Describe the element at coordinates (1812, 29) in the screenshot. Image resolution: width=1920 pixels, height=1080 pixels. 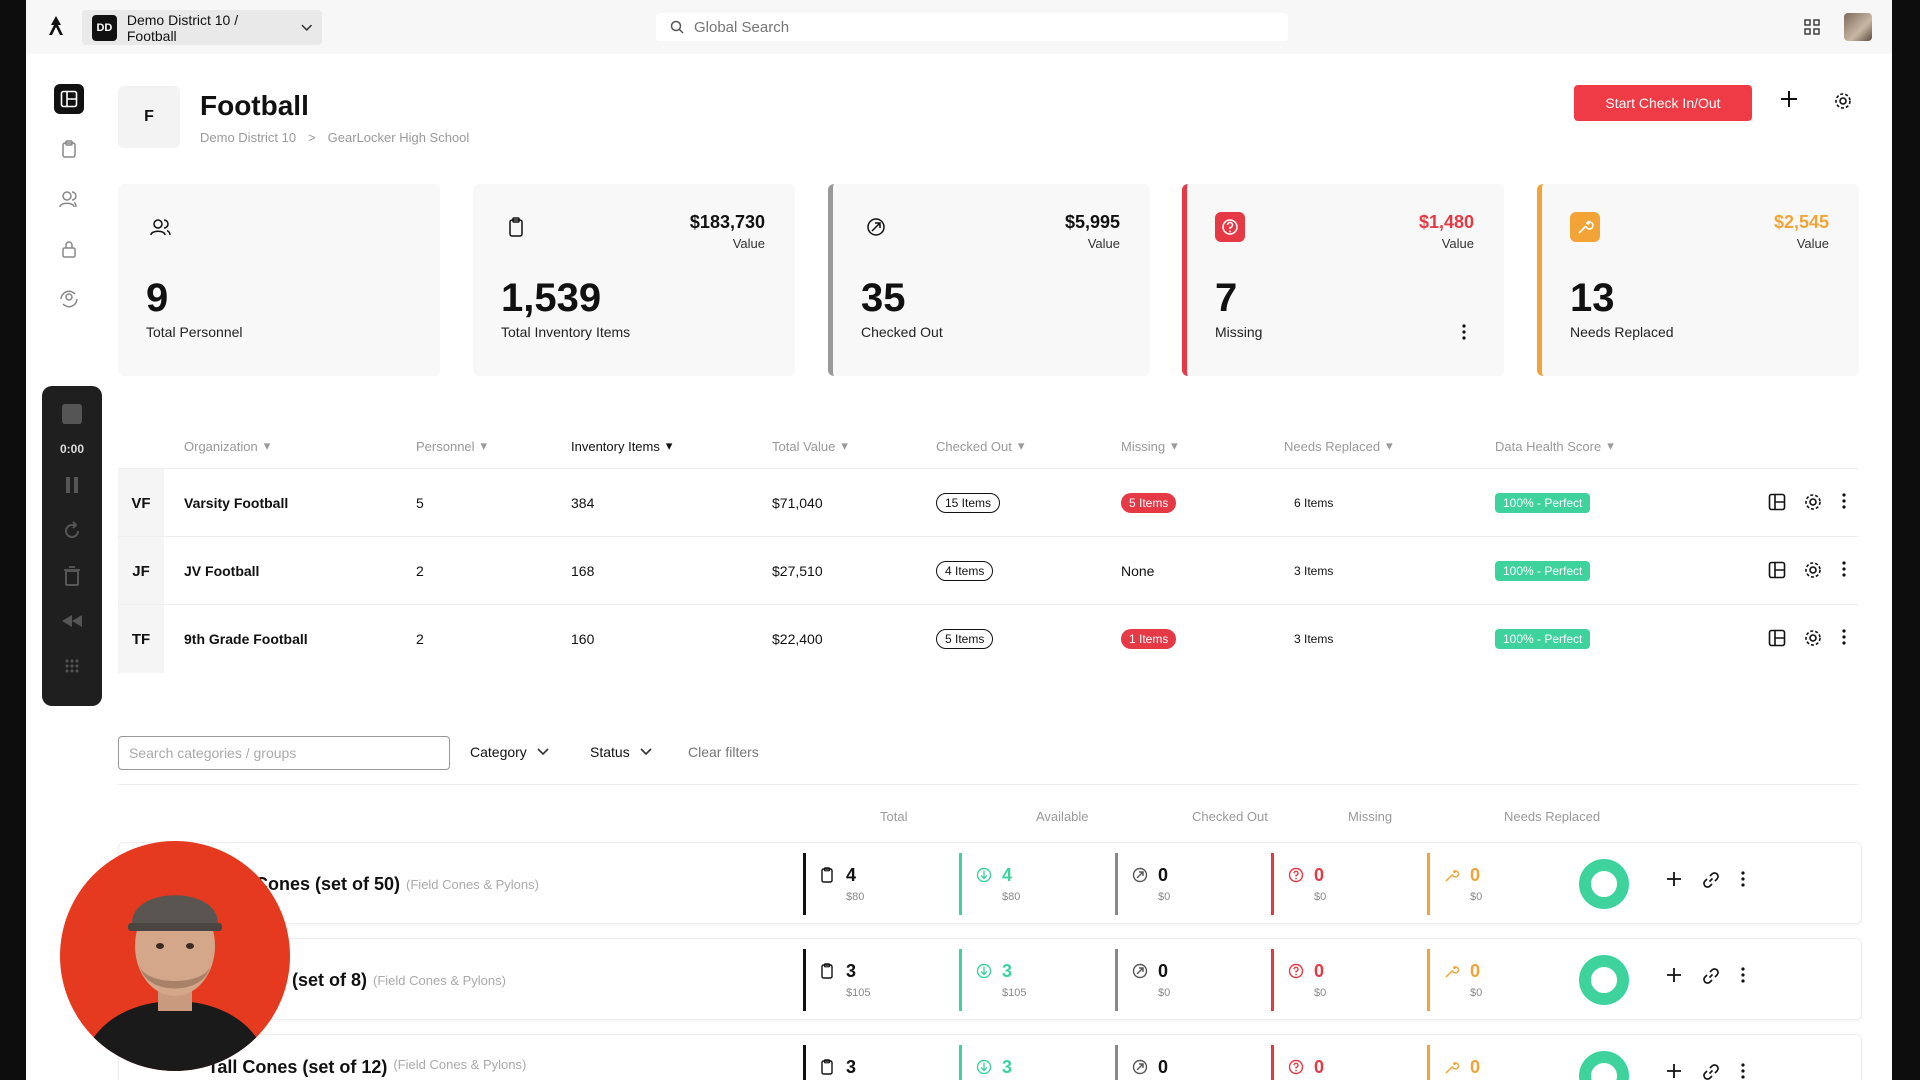
I see `apps-grid-icon` at that location.